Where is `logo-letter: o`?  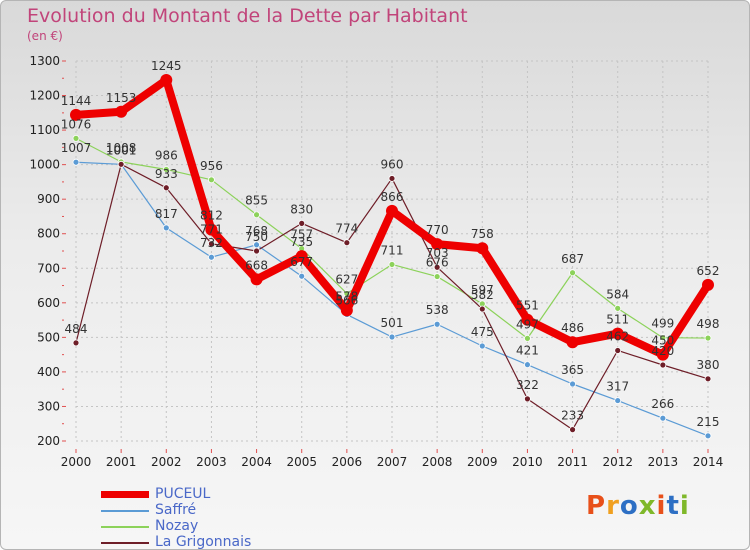 logo-letter: o is located at coordinates (629, 506).